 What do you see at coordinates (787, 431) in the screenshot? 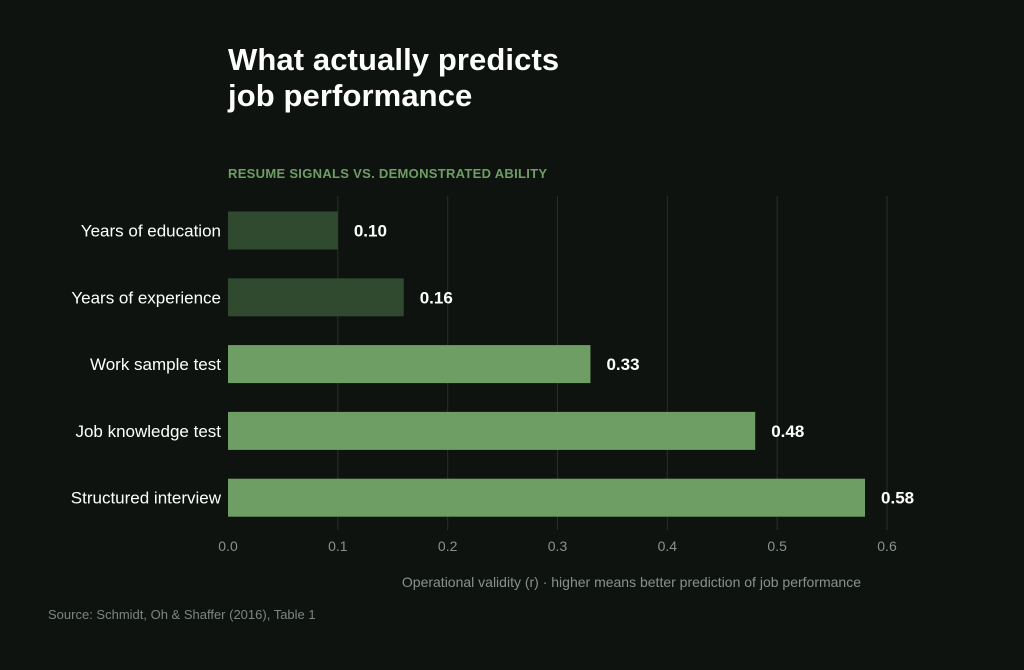
I see `value-label: 0.48` at bounding box center [787, 431].